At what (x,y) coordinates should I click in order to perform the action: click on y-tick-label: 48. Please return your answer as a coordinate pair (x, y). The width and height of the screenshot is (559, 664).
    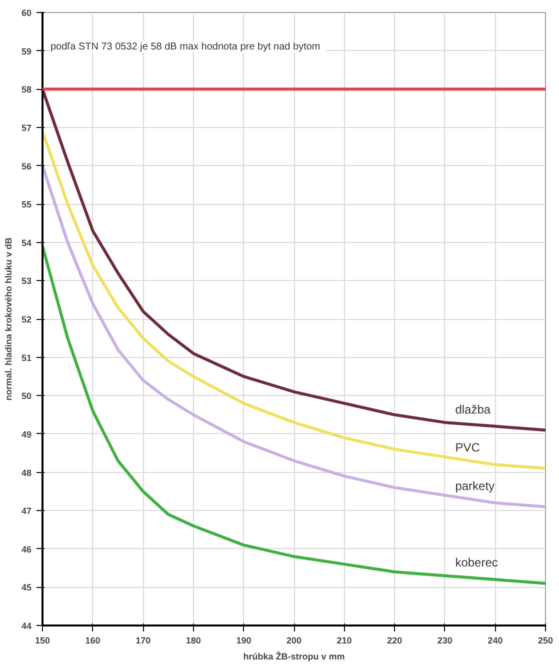
    Looking at the image, I should click on (26, 473).